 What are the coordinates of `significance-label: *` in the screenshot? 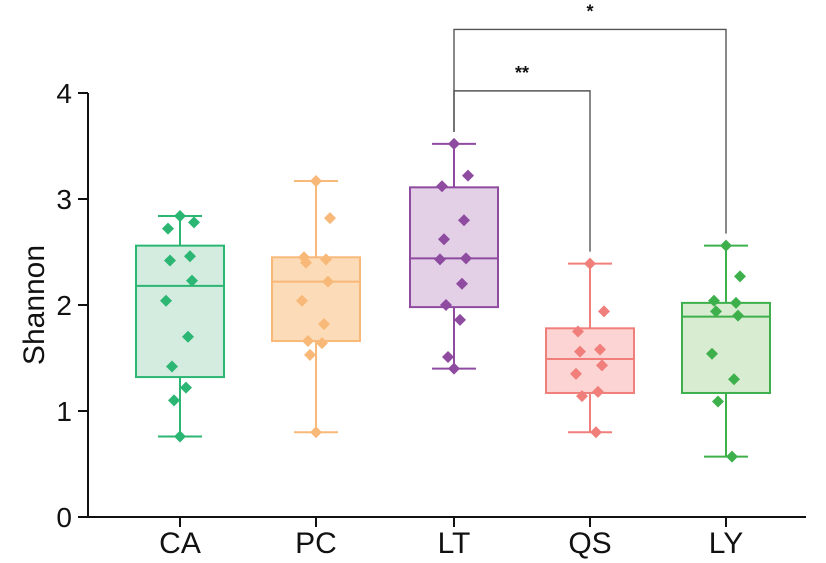 It's located at (589, 11).